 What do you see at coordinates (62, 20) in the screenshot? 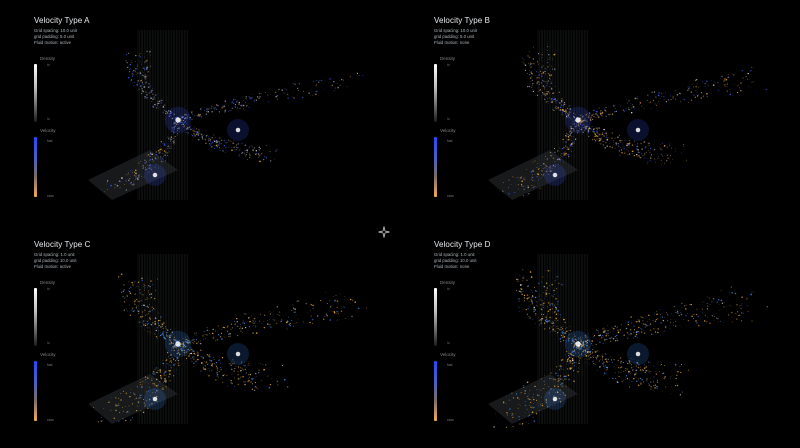
I see `panel-title: Velocity Type A` at bounding box center [62, 20].